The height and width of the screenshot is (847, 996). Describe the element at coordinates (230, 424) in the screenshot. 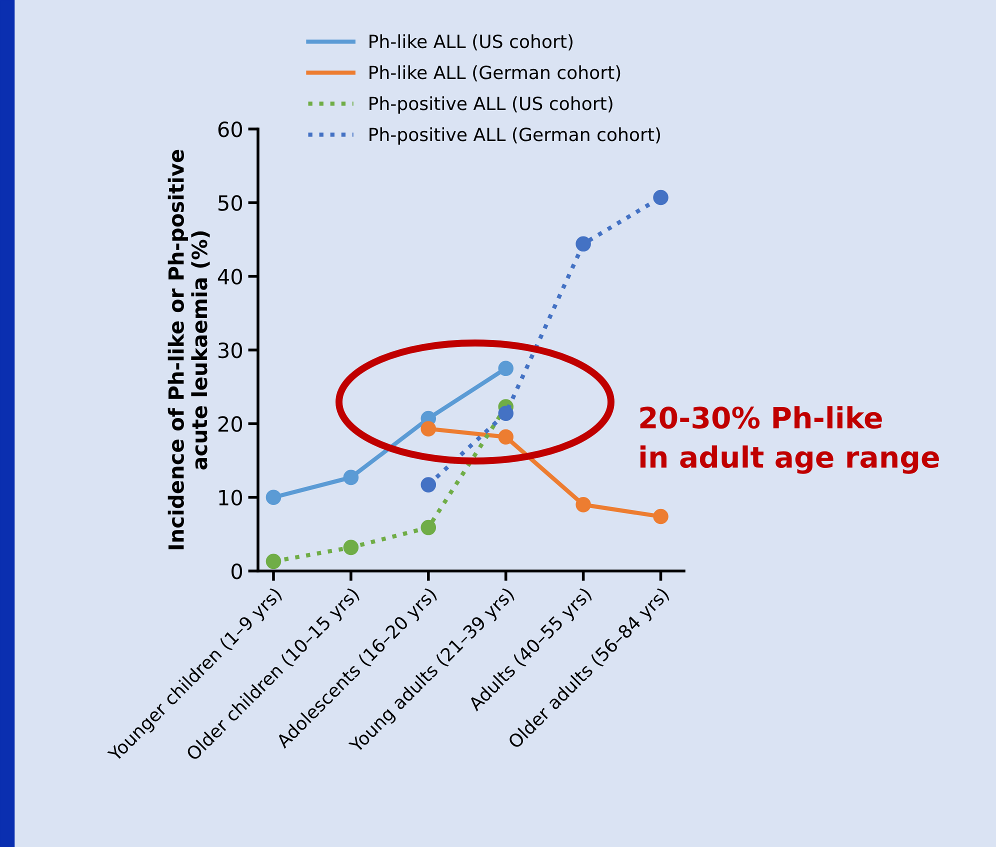

I see `y-tick-label: 20` at that location.